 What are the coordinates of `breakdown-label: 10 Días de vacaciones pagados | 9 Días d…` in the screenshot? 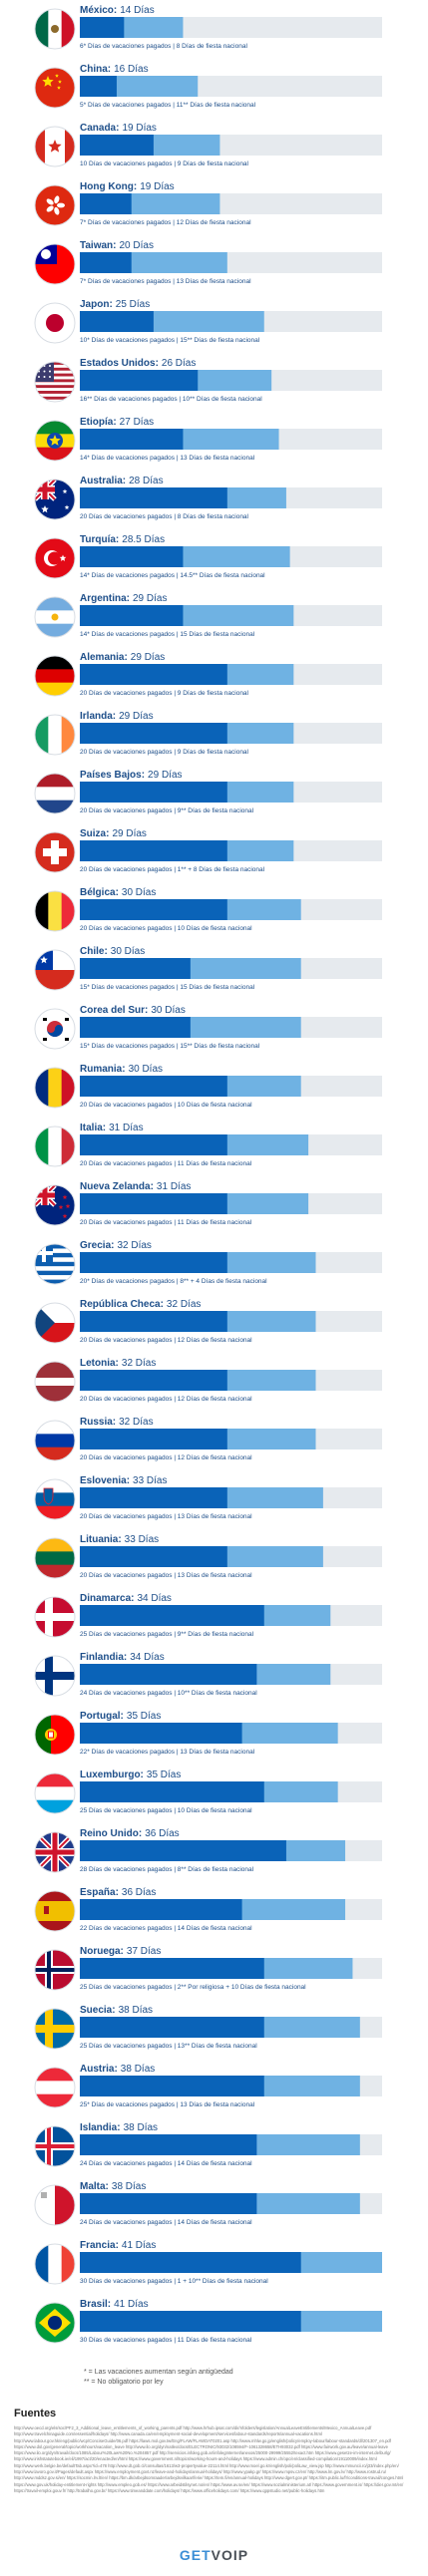 It's located at (164, 164).